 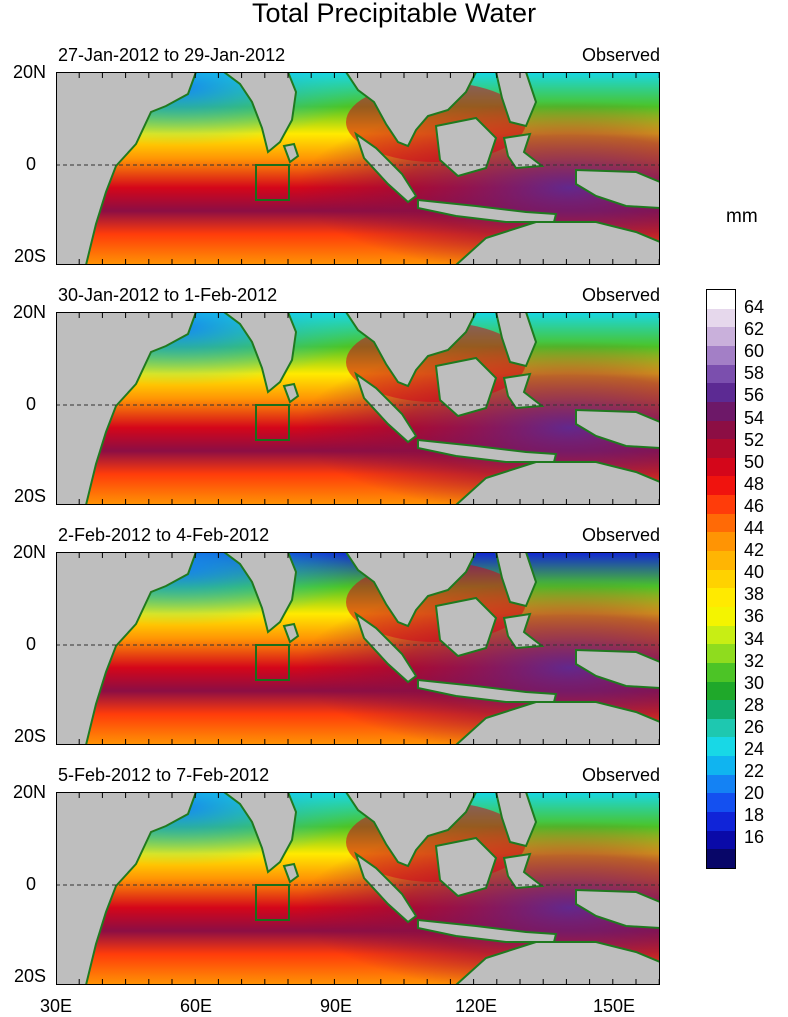 What do you see at coordinates (742, 216) in the screenshot?
I see `colorbar-units: mm` at bounding box center [742, 216].